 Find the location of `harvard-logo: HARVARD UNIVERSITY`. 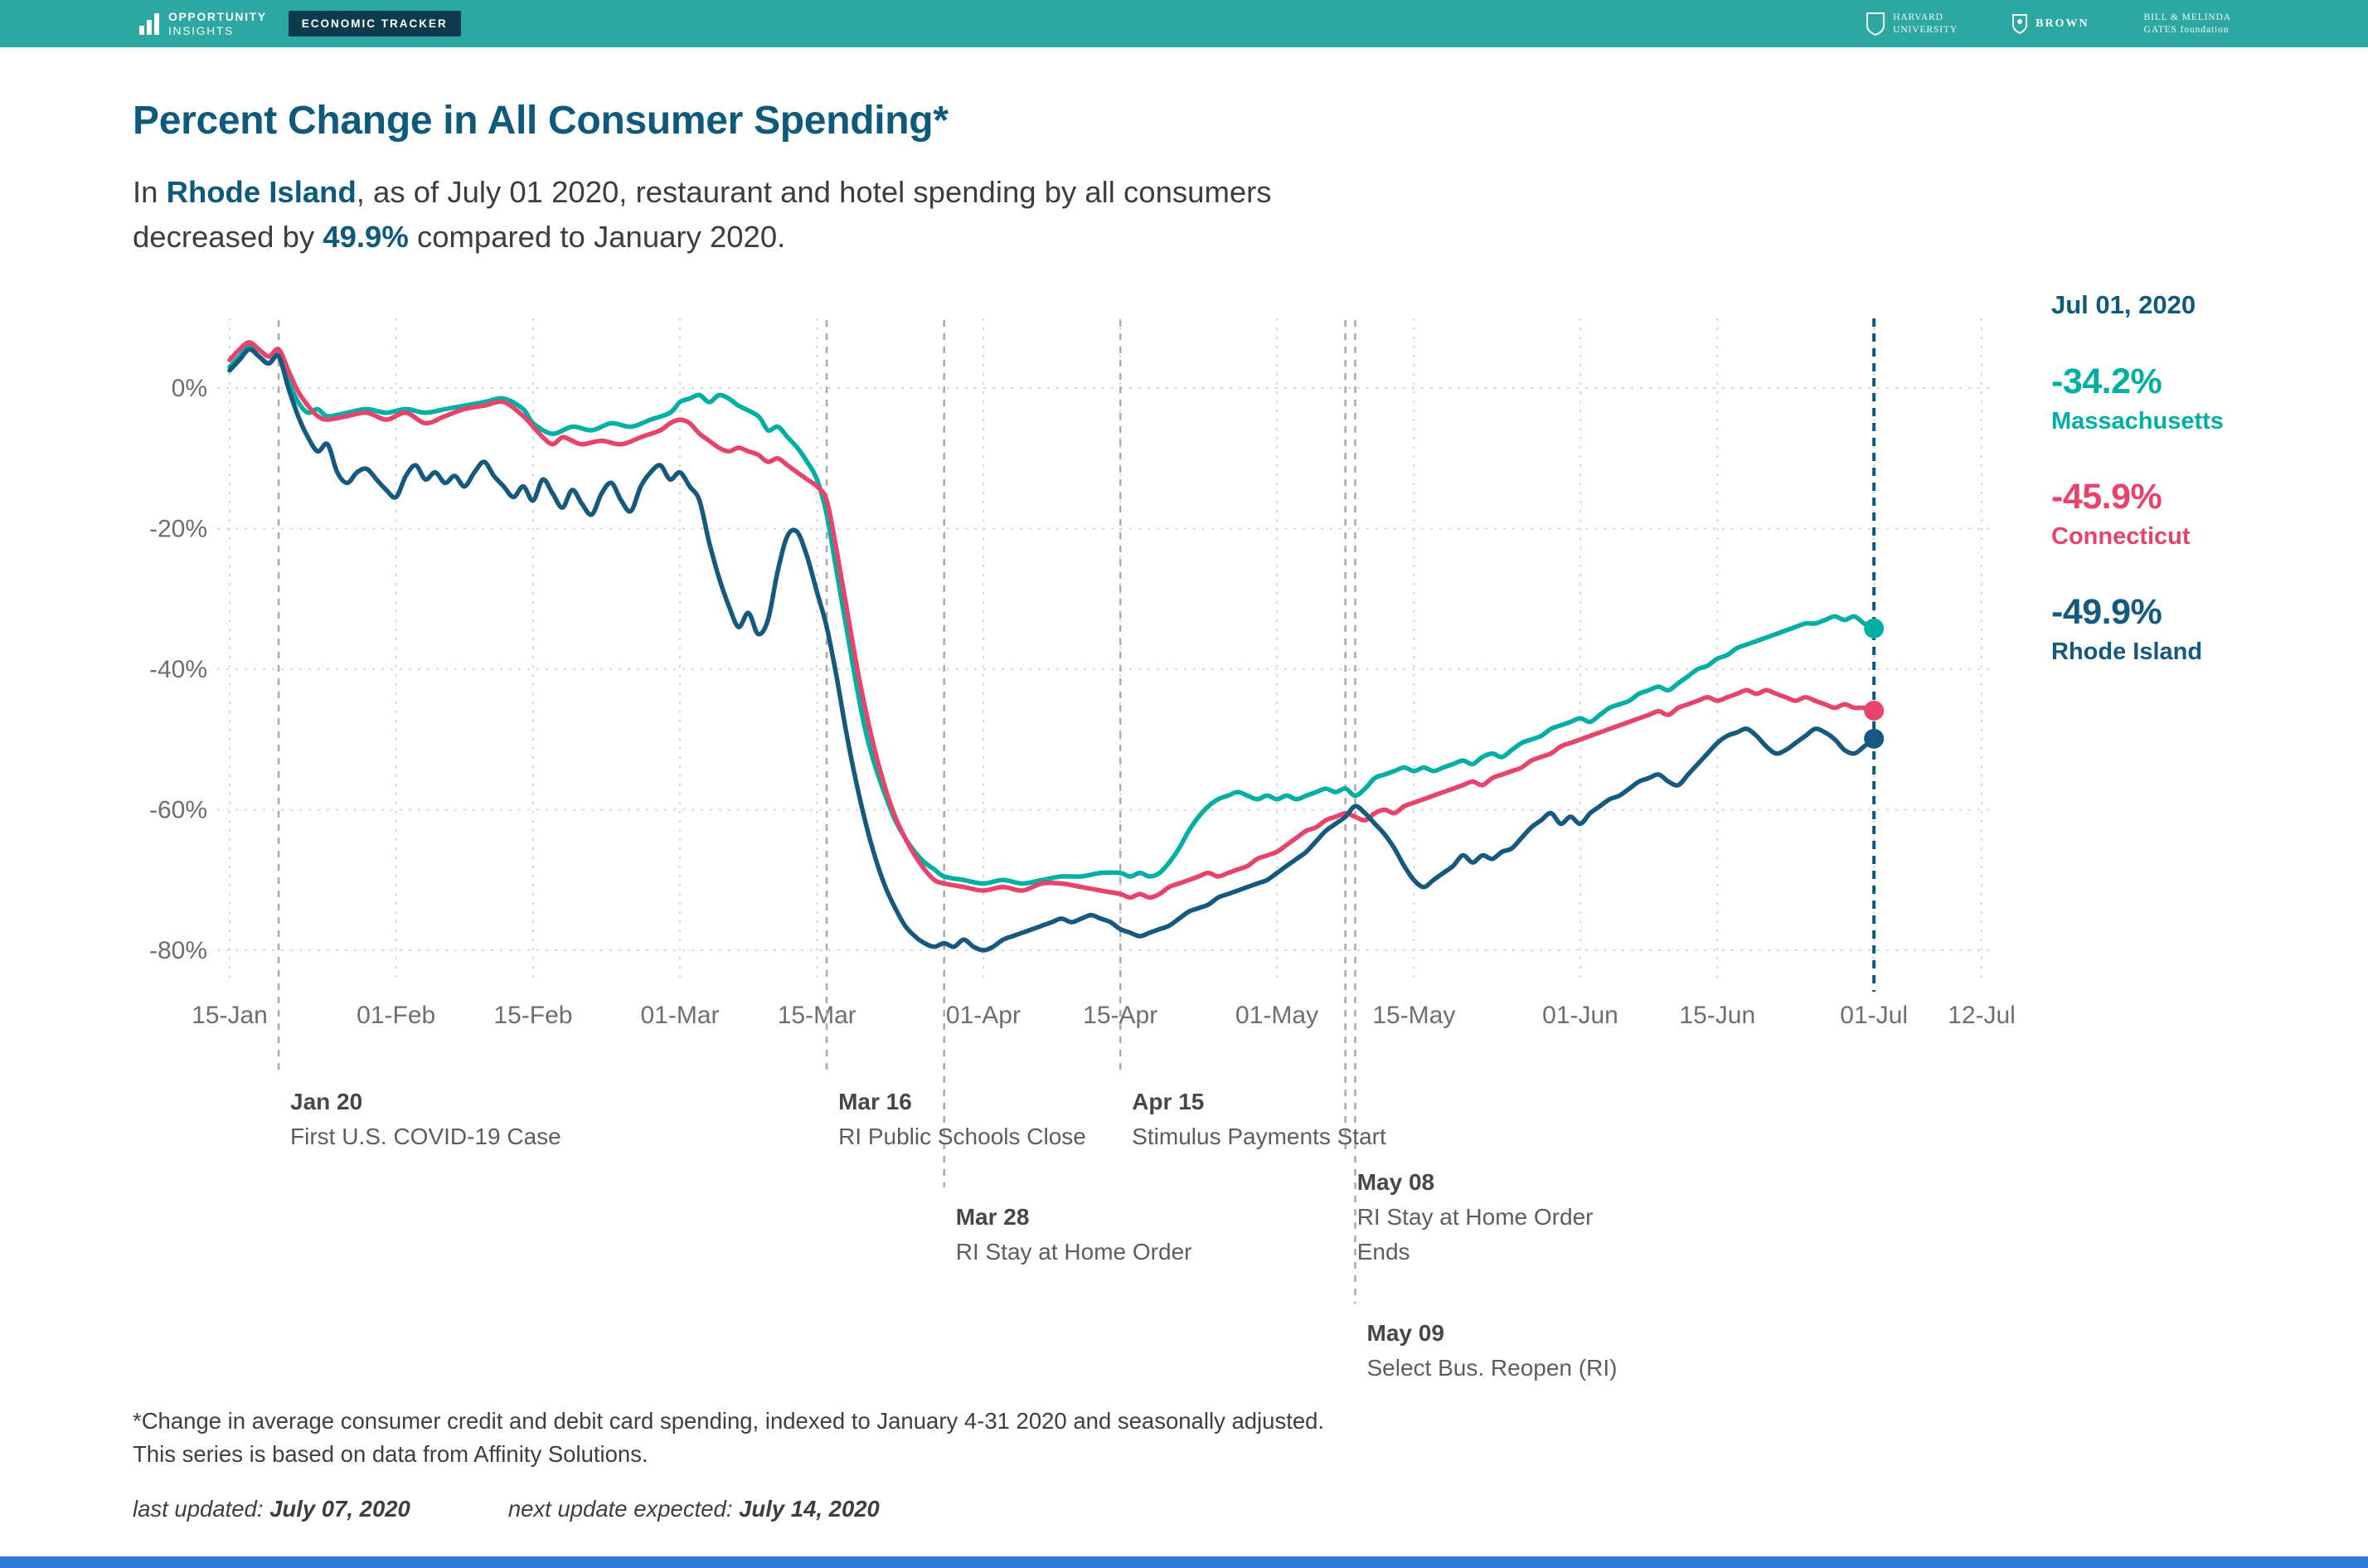

harvard-logo: HARVARD UNIVERSITY is located at coordinates (1912, 24).